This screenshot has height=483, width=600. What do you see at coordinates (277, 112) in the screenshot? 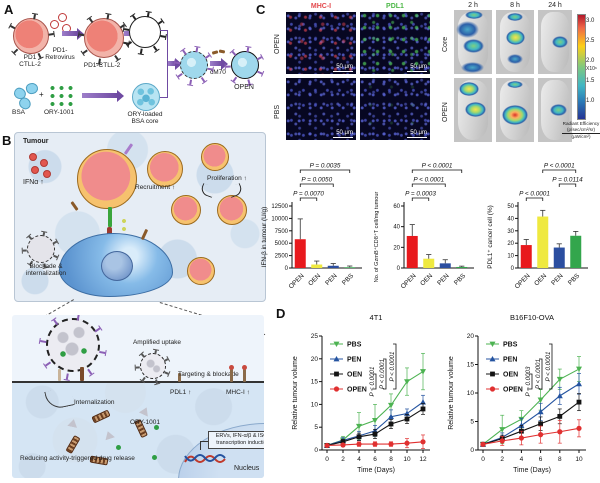
I see `if-row-pbs-label: PBS` at bounding box center [277, 112].